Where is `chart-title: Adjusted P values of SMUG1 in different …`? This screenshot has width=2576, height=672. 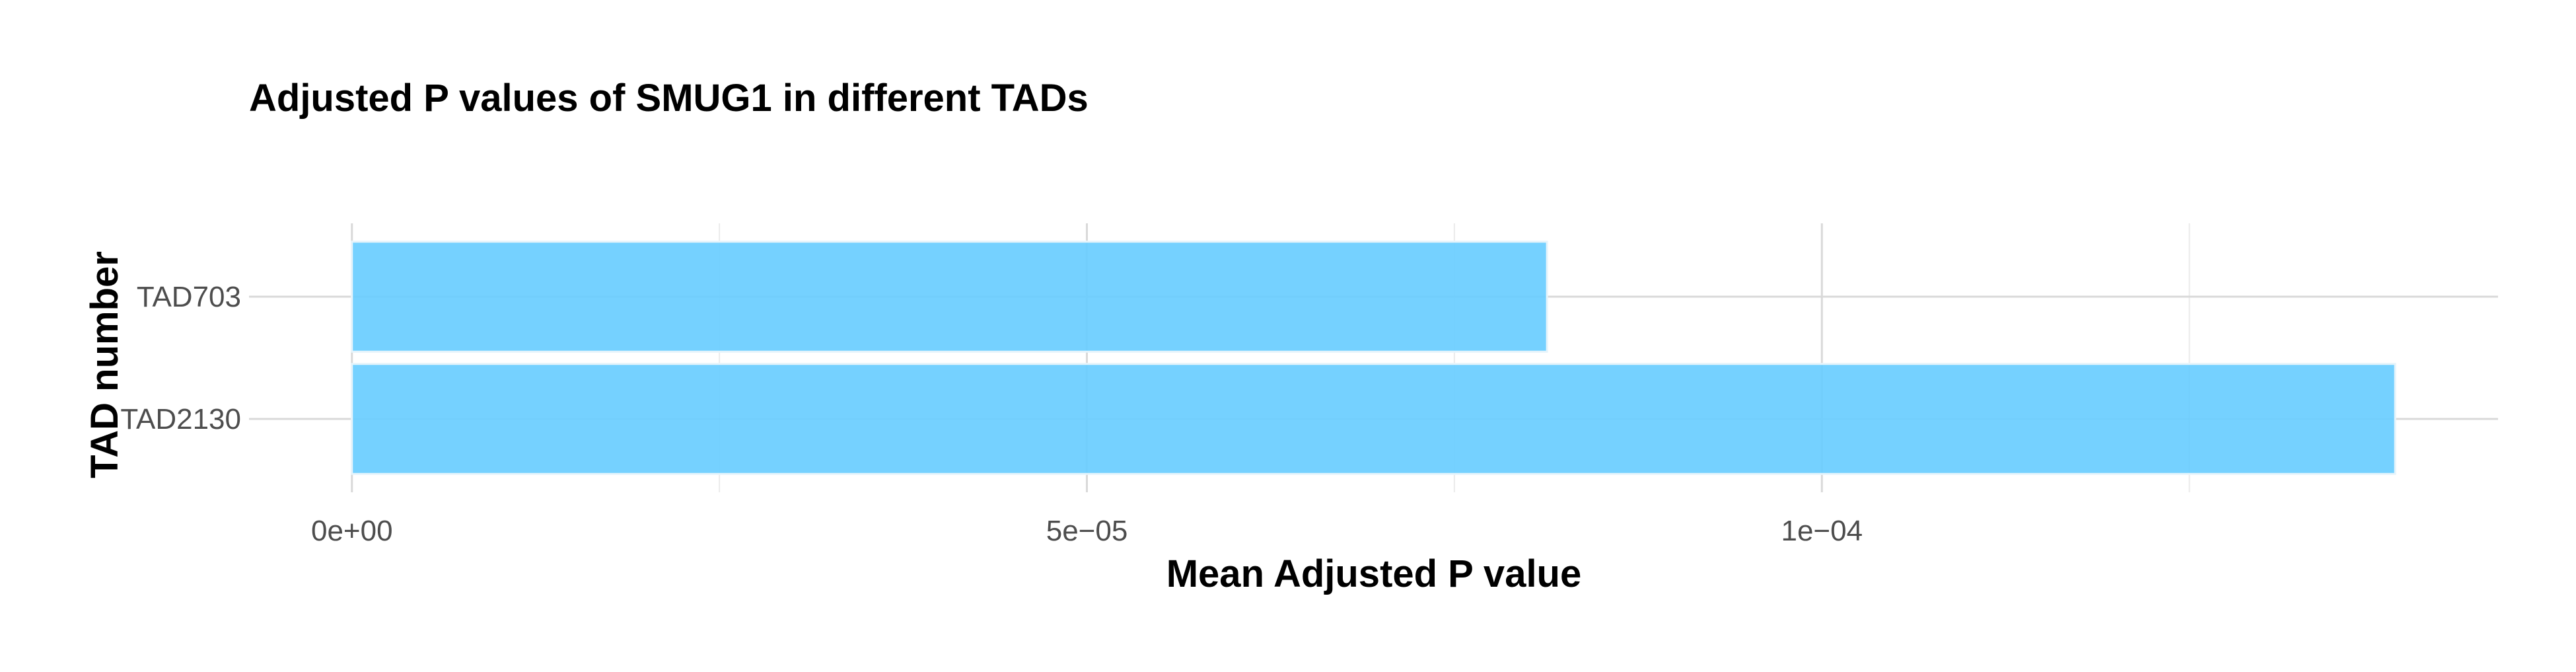 chart-title: Adjusted P values of SMUG1 in different … is located at coordinates (669, 99).